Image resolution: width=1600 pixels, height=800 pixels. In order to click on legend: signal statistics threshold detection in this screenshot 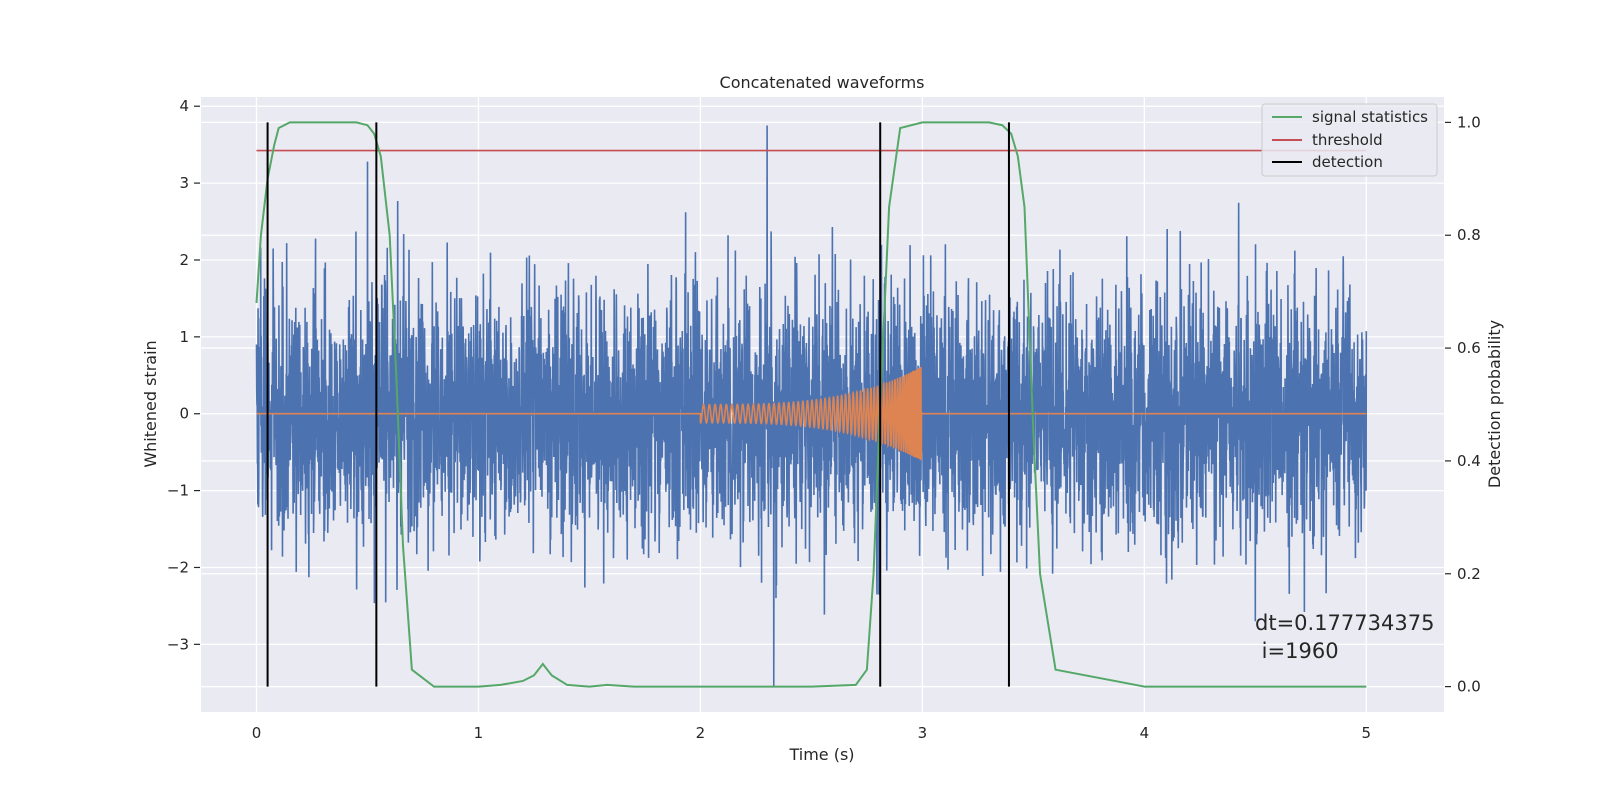, I will do `click(1349, 140)`.